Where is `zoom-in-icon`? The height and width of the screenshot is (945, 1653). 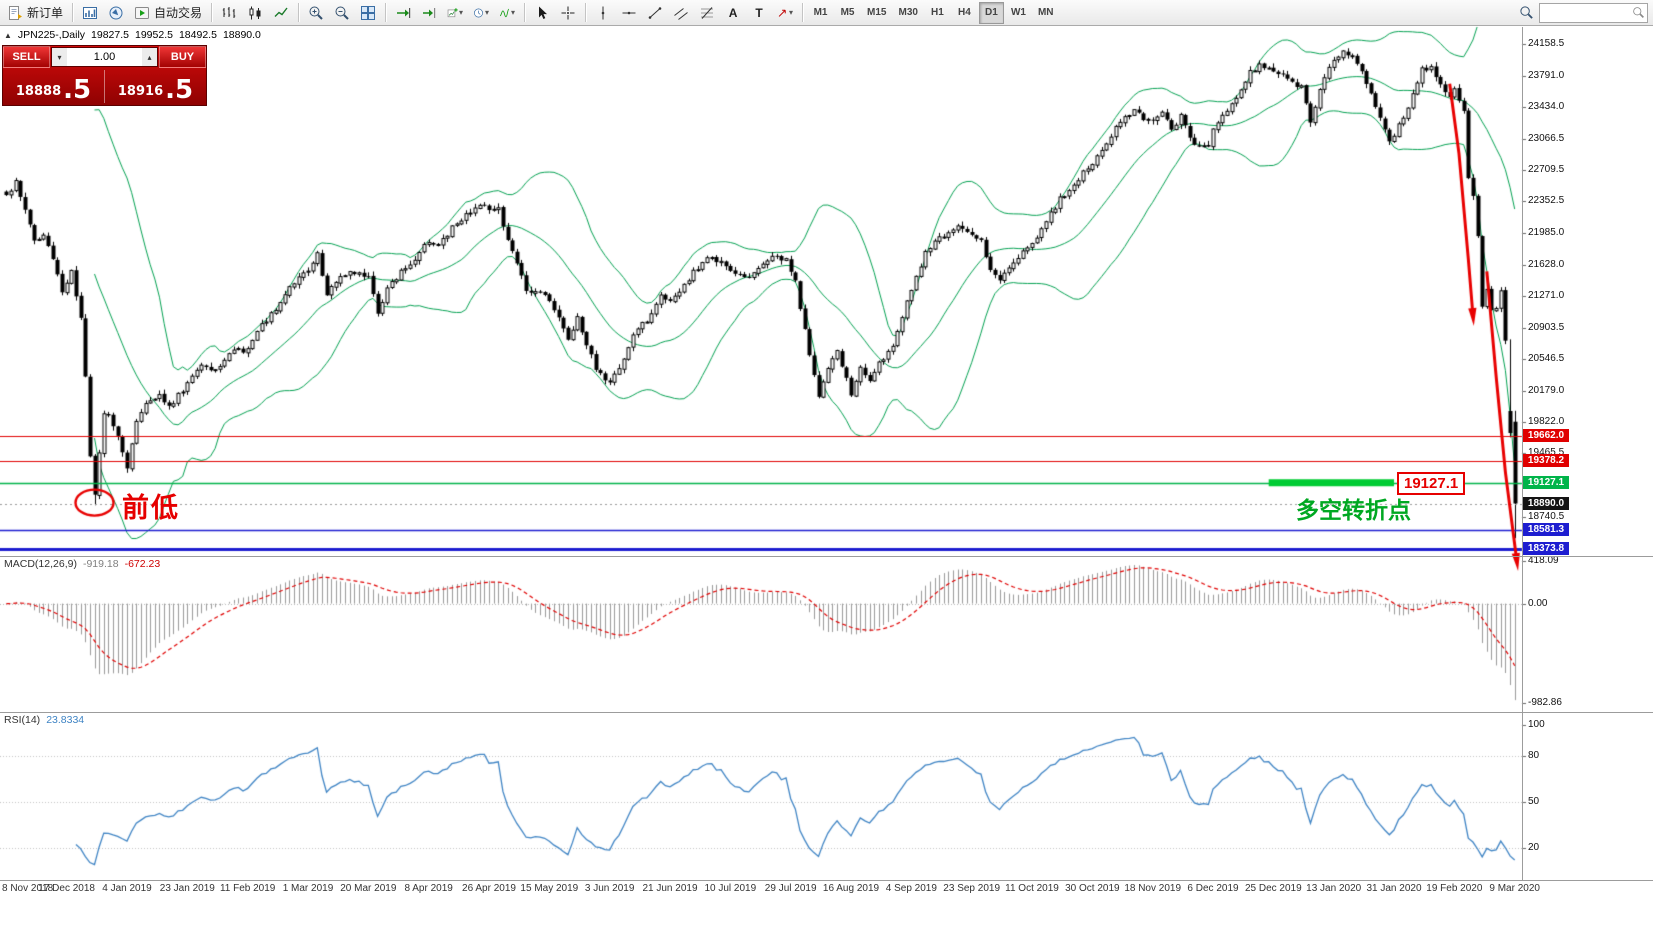 zoom-in-icon is located at coordinates (316, 13).